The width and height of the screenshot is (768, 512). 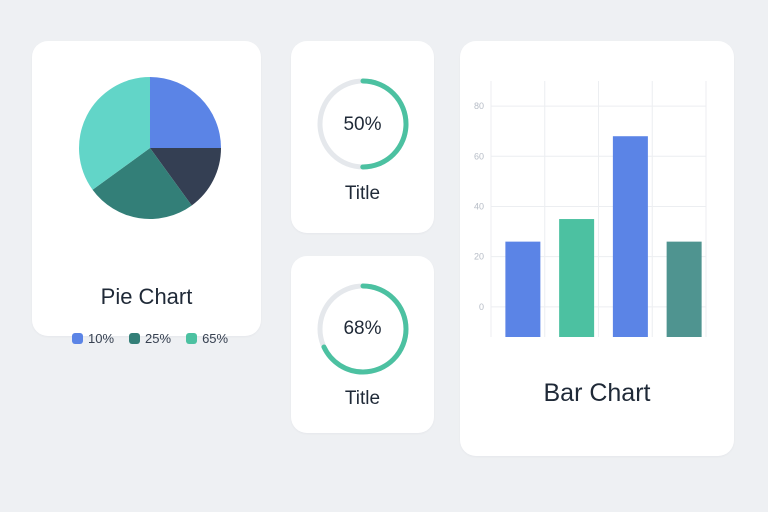 What do you see at coordinates (479, 206) in the screenshot?
I see `y-tick-label: 40` at bounding box center [479, 206].